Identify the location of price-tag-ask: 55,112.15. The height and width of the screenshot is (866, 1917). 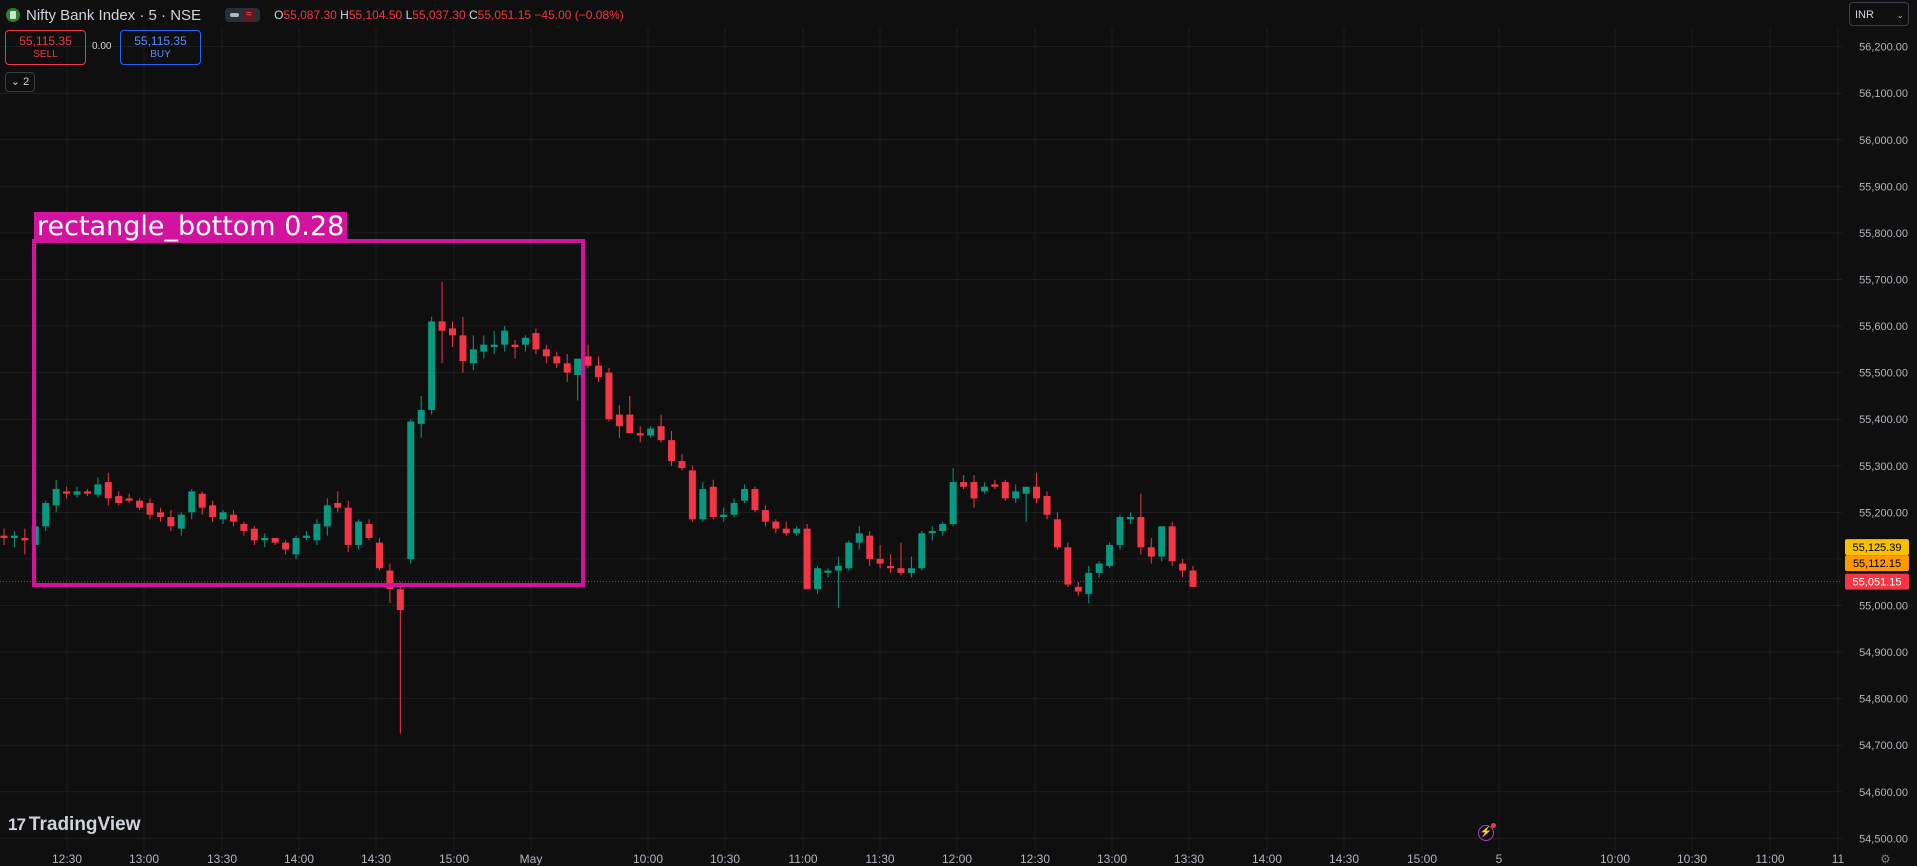
(1877, 564).